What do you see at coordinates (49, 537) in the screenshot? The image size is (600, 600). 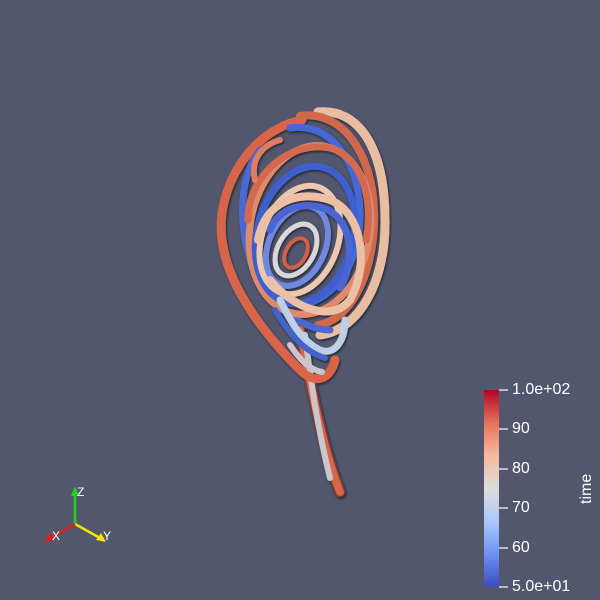 I see `x-axis-arrow` at bounding box center [49, 537].